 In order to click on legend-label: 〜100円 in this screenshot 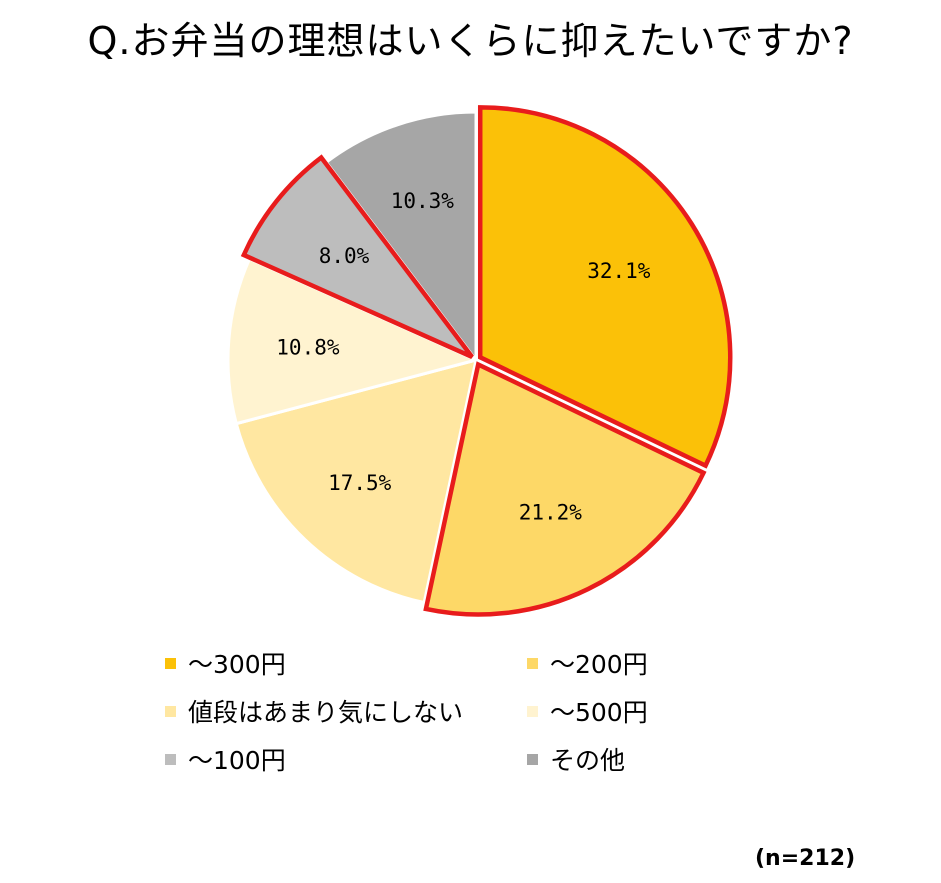, I will do `click(237, 760)`.